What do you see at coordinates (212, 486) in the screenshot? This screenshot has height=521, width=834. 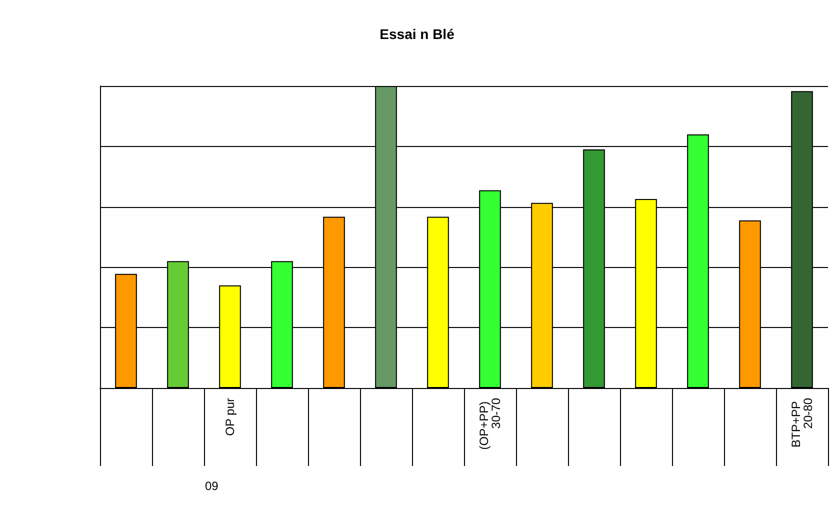 I see `text: 09` at bounding box center [212, 486].